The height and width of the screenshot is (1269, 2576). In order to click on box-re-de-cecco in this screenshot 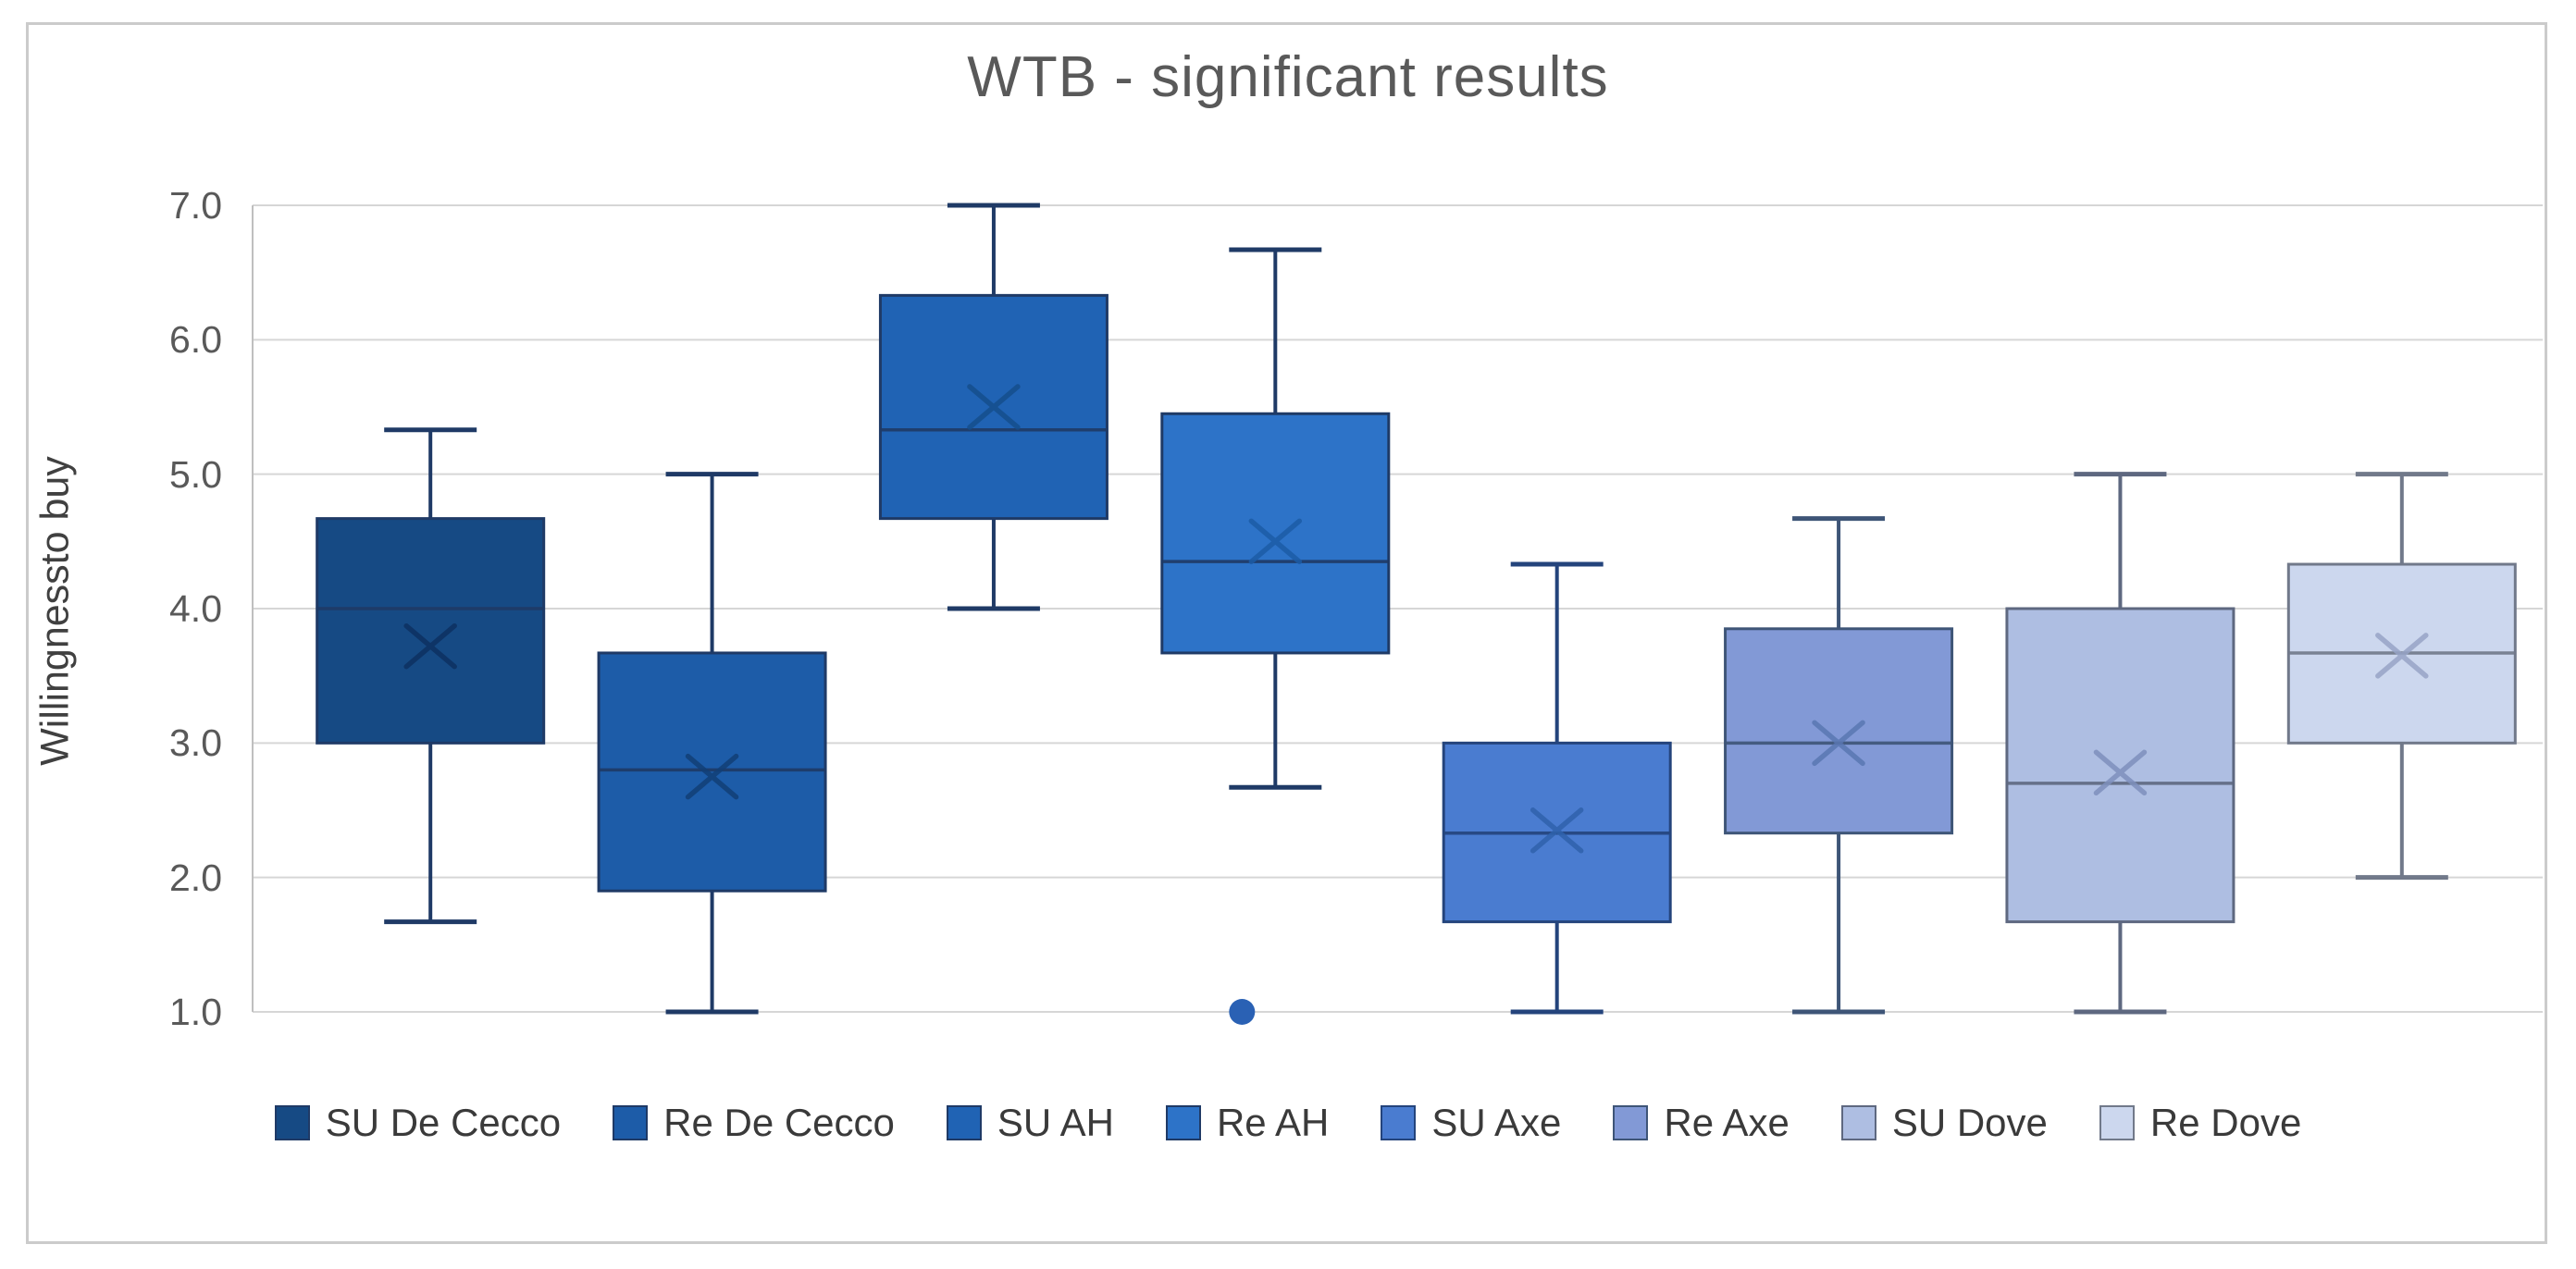, I will do `click(712, 743)`.